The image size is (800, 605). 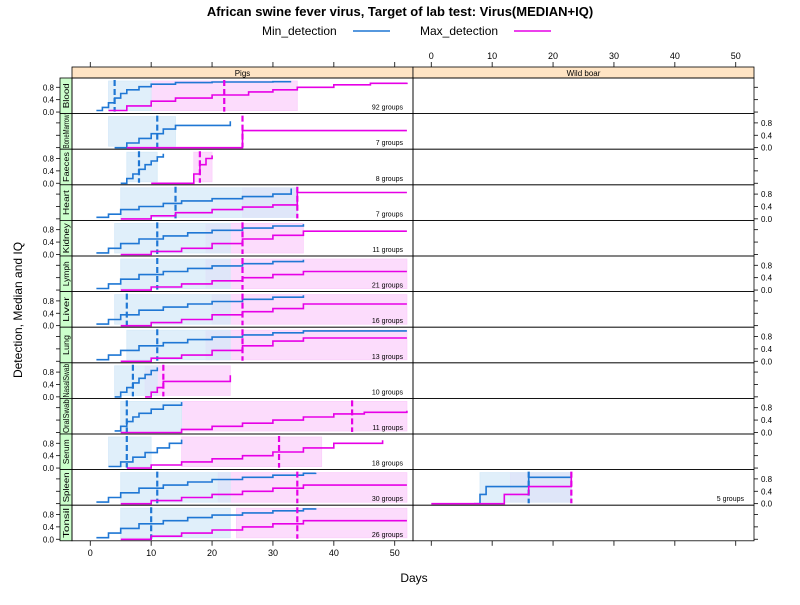 I want to click on groups-count-label: 30 groups, so click(x=388, y=499).